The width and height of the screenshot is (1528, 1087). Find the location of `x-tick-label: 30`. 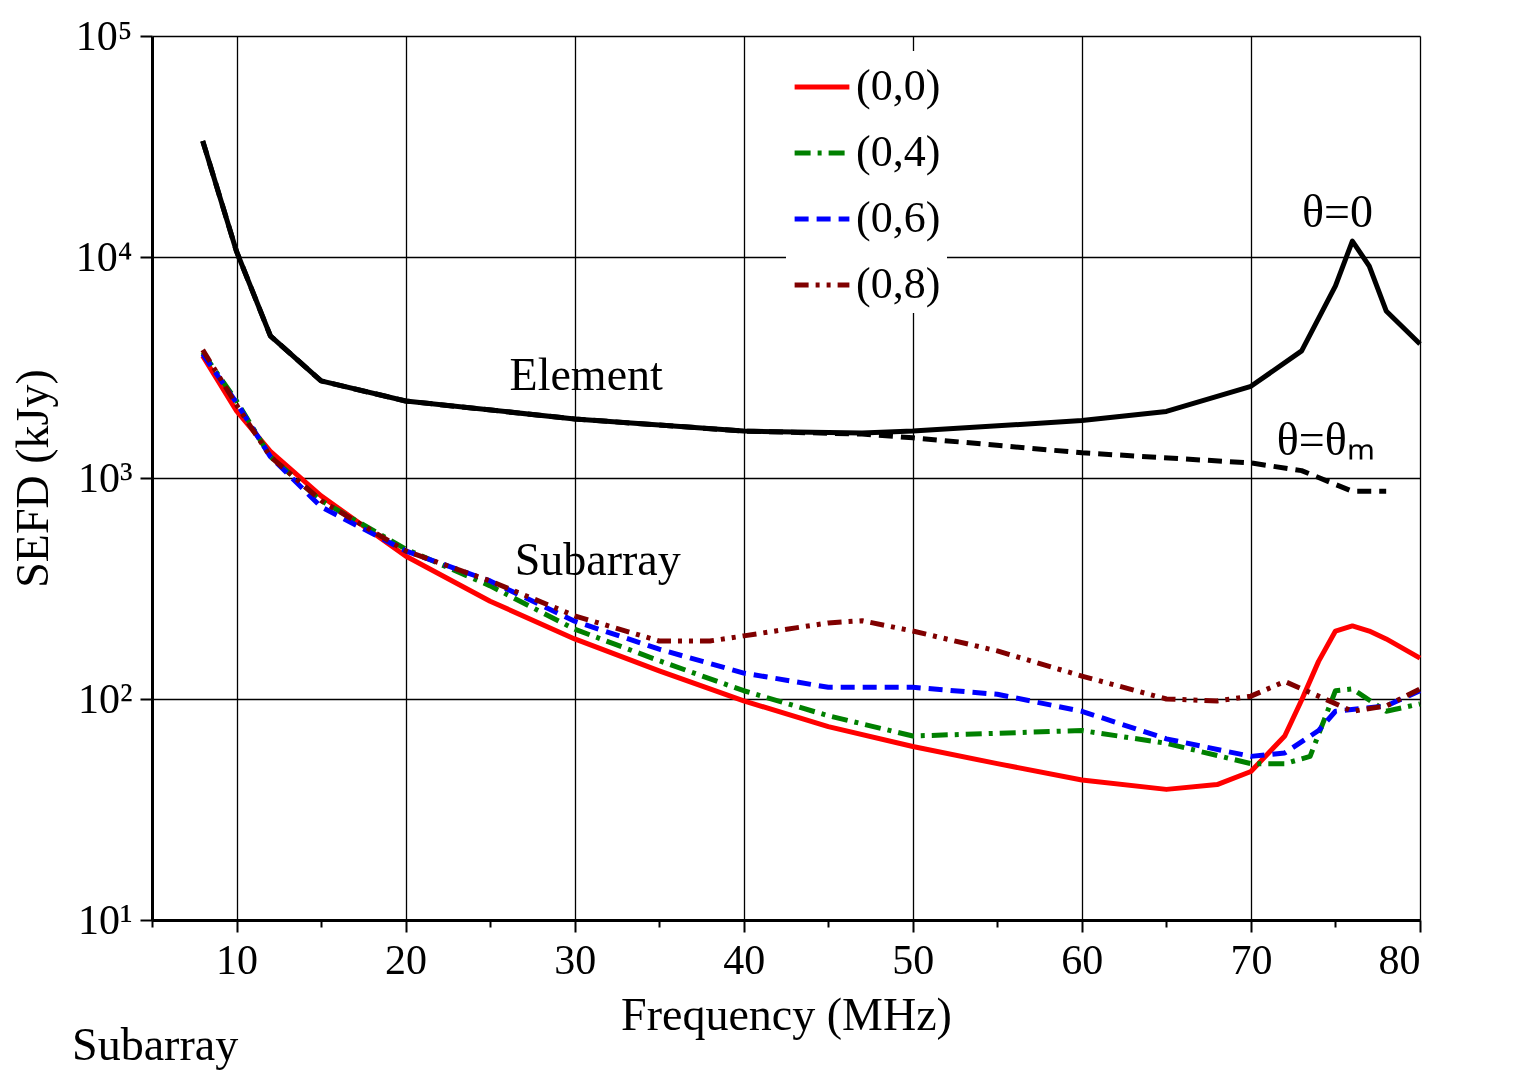

x-tick-label: 30 is located at coordinates (575, 959).